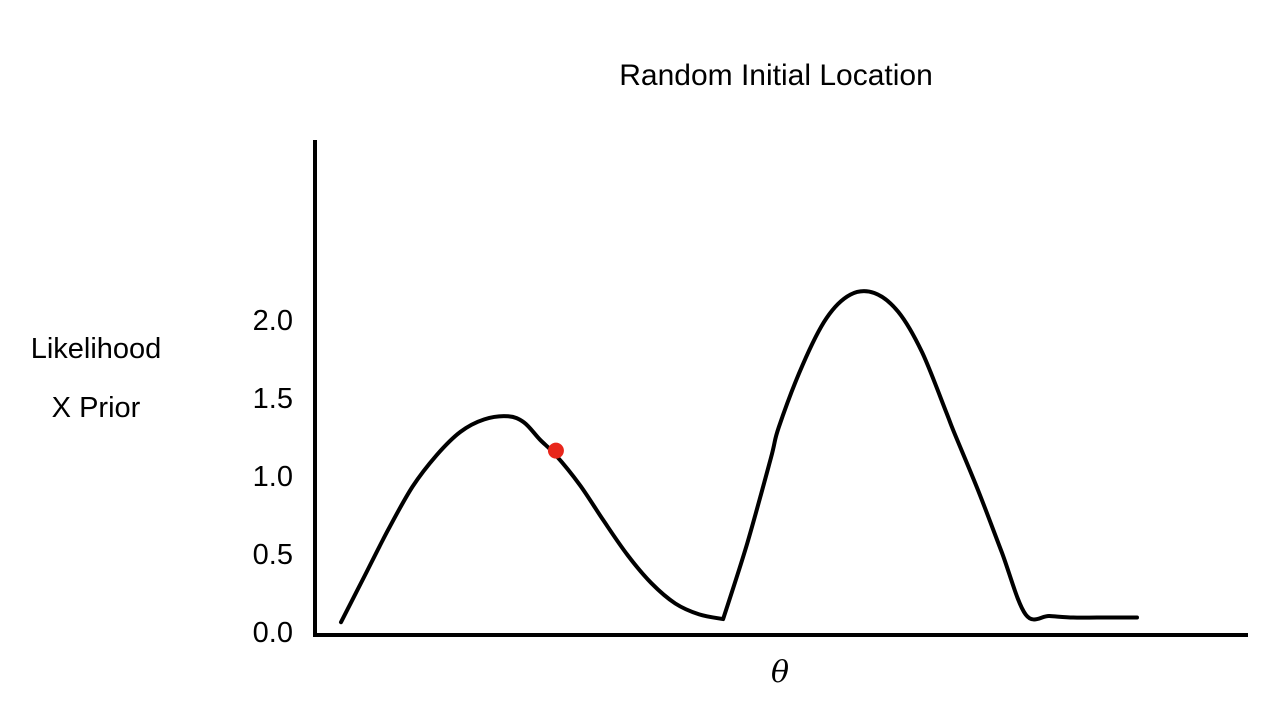 The width and height of the screenshot is (1267, 705). Describe the element at coordinates (96, 349) in the screenshot. I see `y-axis-label-line-1: Likelihood` at that location.